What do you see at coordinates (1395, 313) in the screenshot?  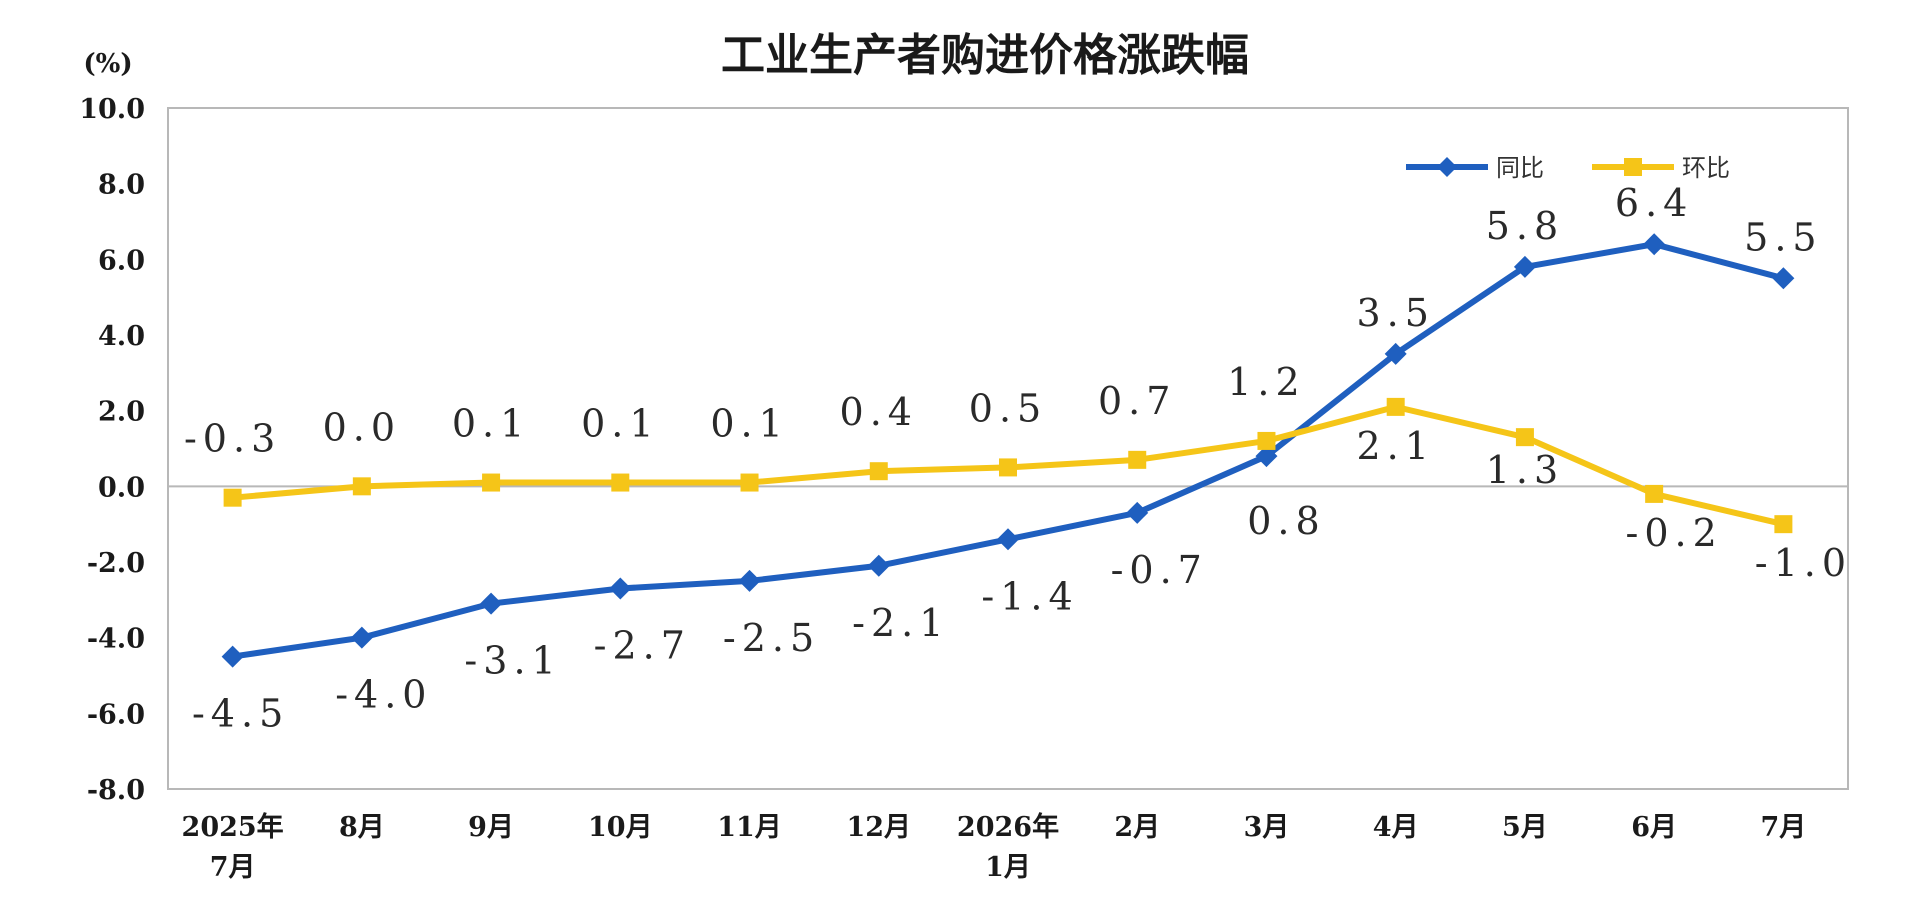 I see `yoy-data-label: 3.5` at bounding box center [1395, 313].